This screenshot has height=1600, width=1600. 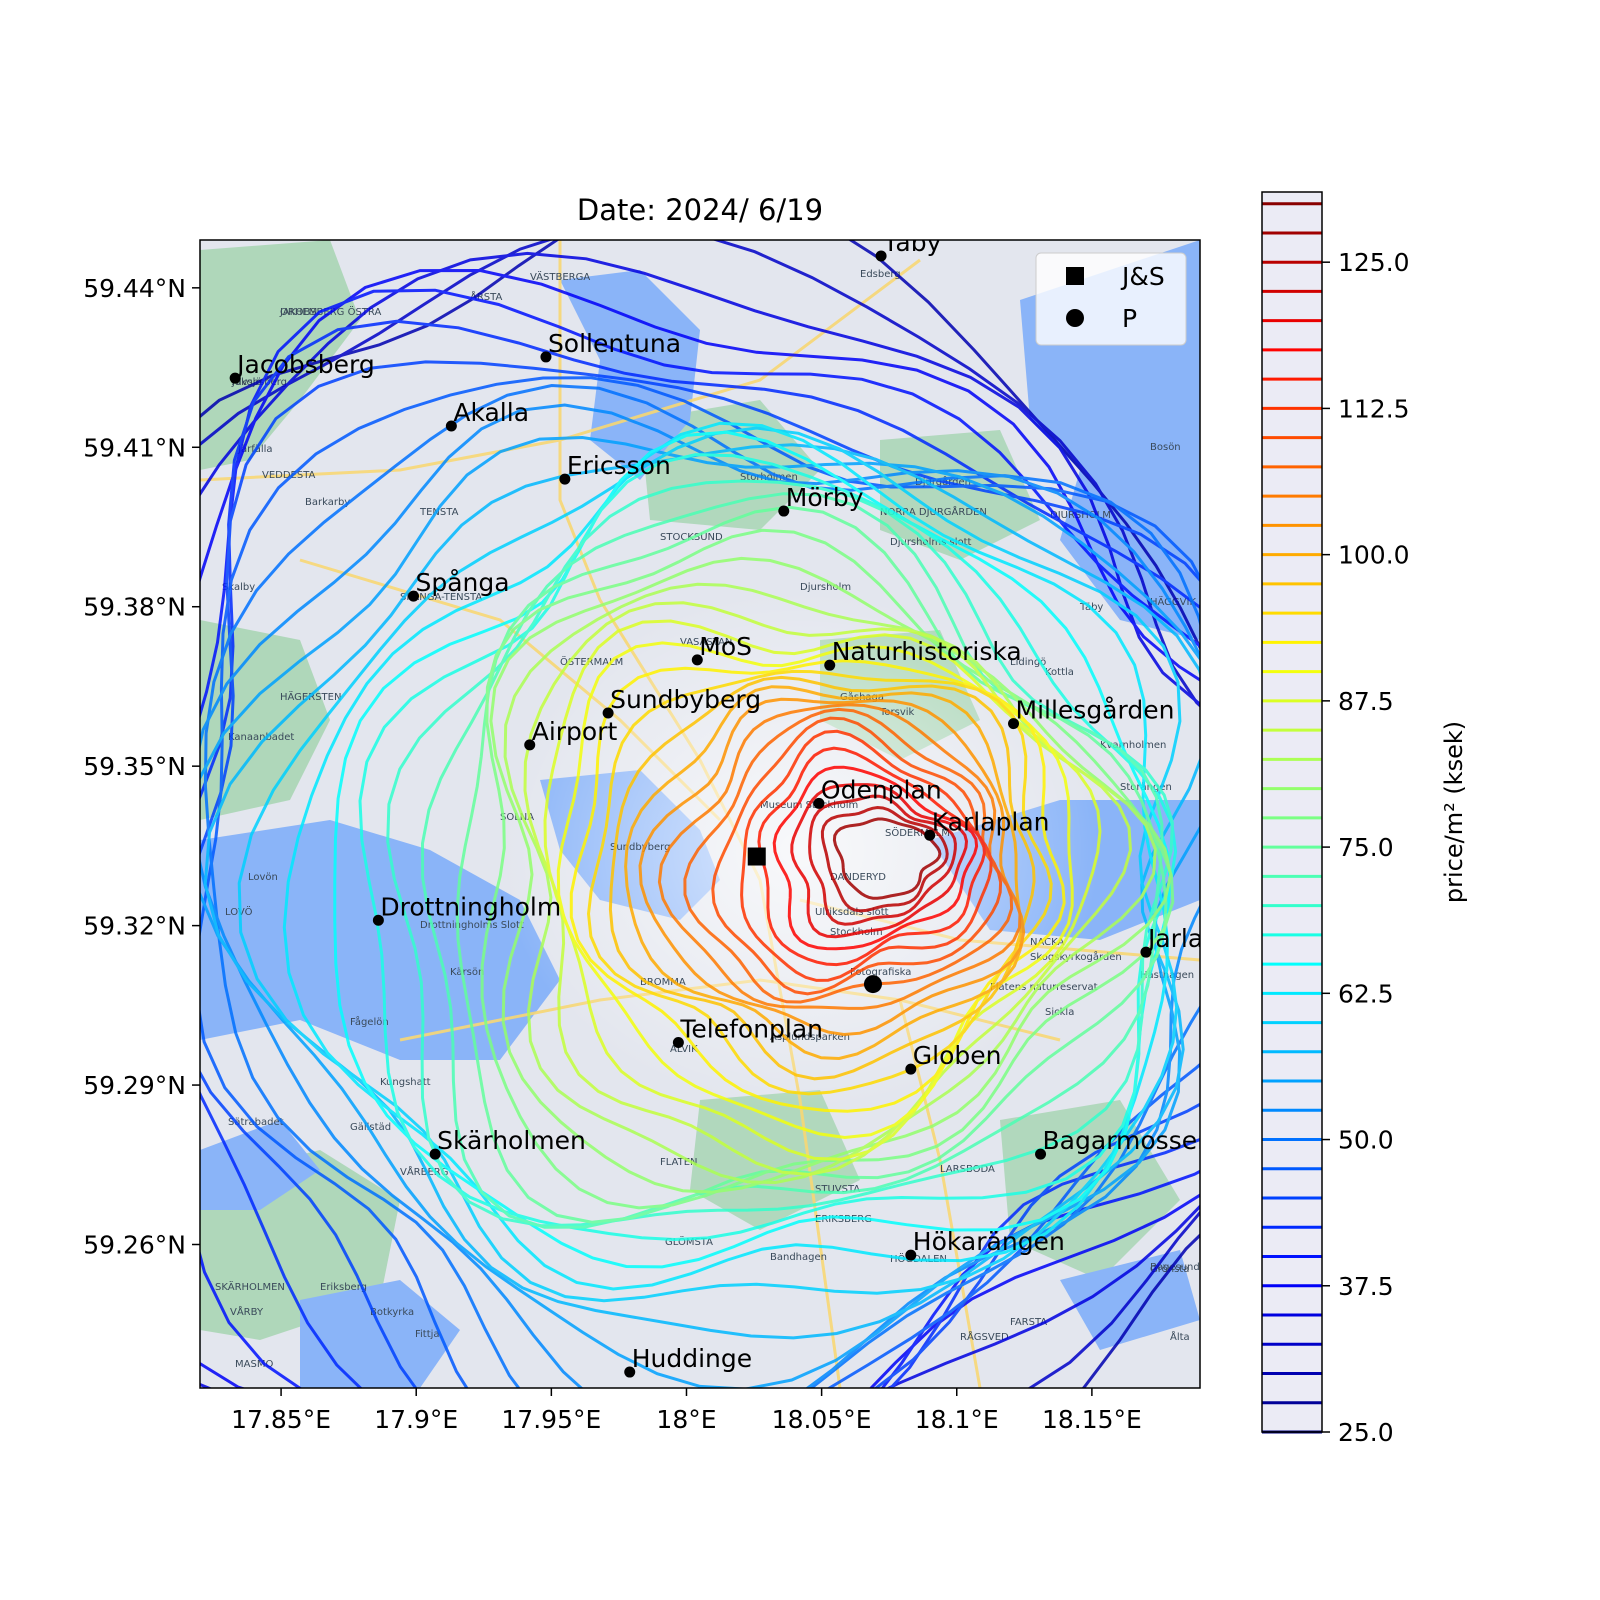 I want to click on js-marker, so click(x=756, y=856).